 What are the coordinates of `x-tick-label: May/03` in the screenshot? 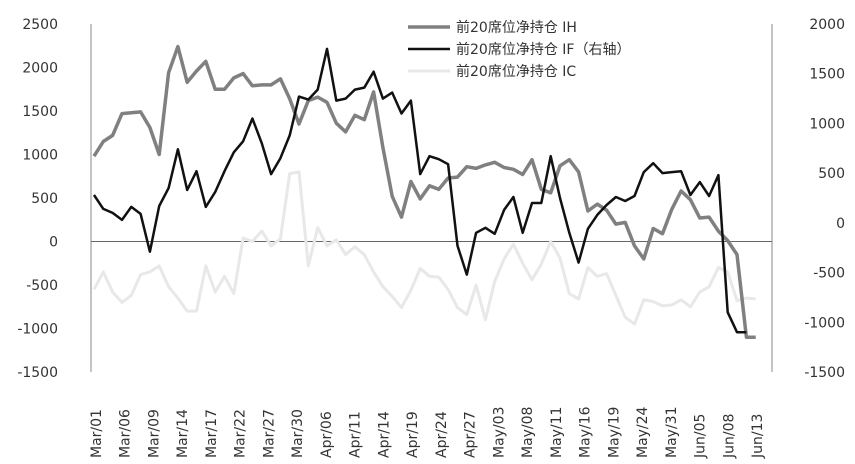 It's located at (499, 432).